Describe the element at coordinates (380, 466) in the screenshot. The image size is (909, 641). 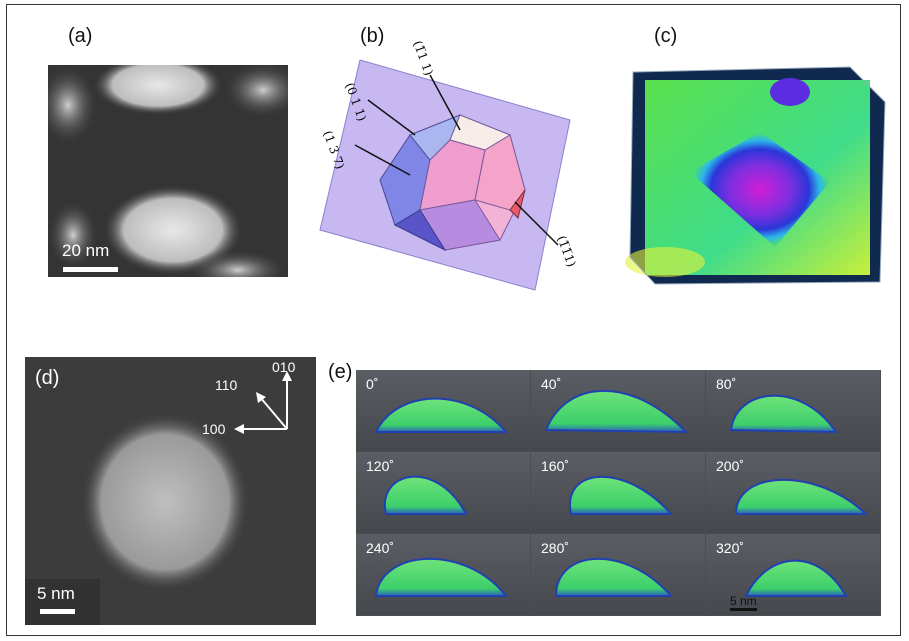
I see `angle-label-3: 120˚` at that location.